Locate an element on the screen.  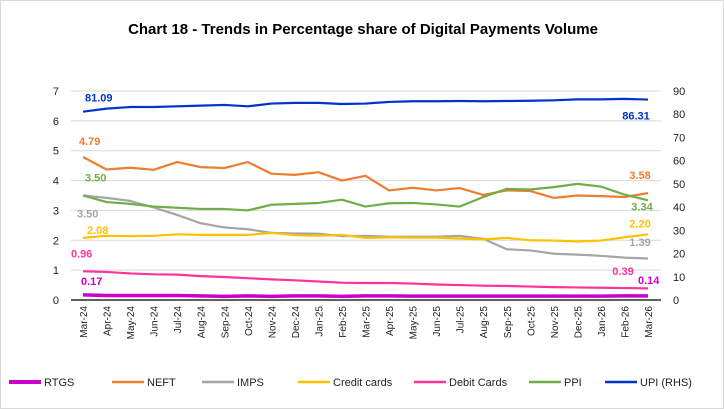
x-tick-label: Jan-26 is located at coordinates (602, 321).